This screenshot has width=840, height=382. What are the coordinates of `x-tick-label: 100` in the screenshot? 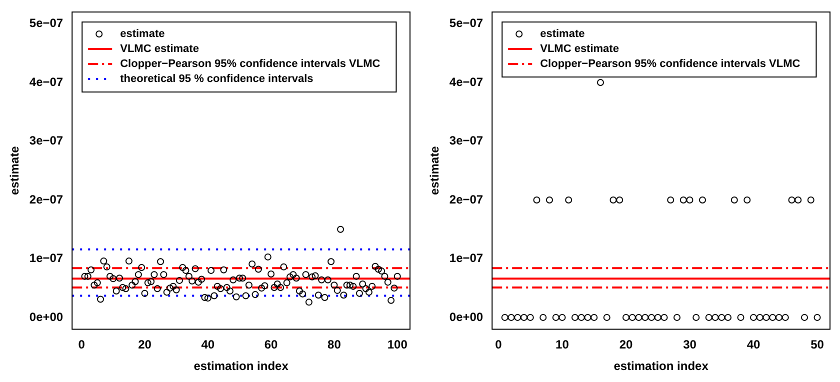 It's located at (397, 345).